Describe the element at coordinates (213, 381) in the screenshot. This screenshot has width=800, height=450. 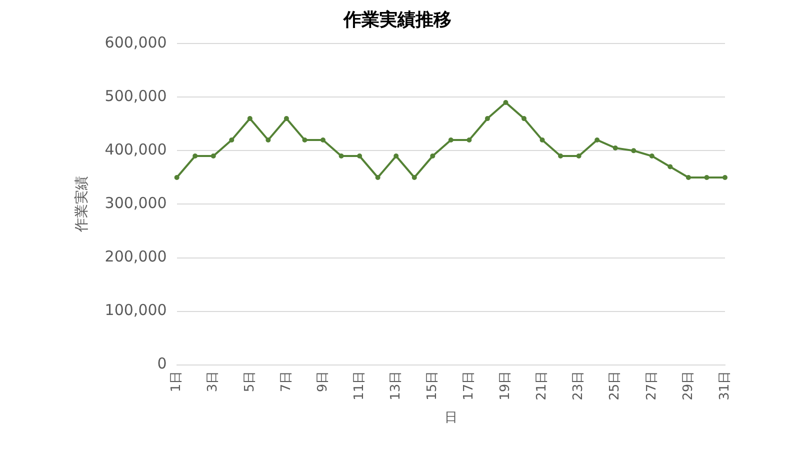
I see `x-tick-label: 3日` at that location.